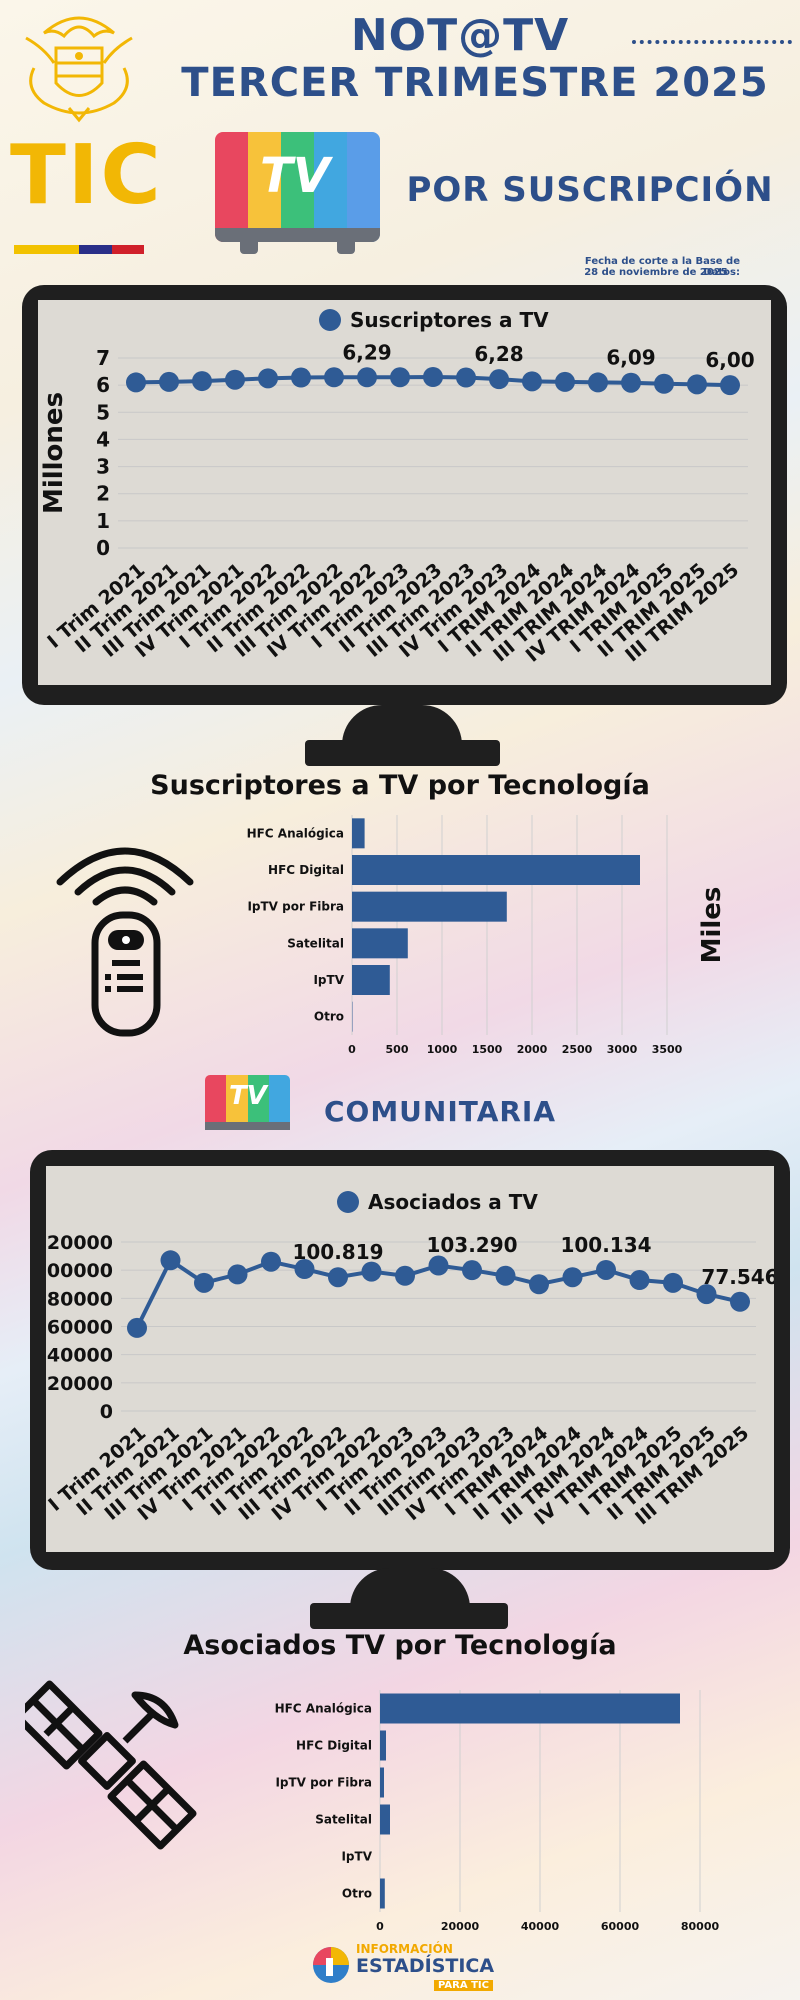  Describe the element at coordinates (337, 1252) in the screenshot. I see `data-label: 100.819` at that location.